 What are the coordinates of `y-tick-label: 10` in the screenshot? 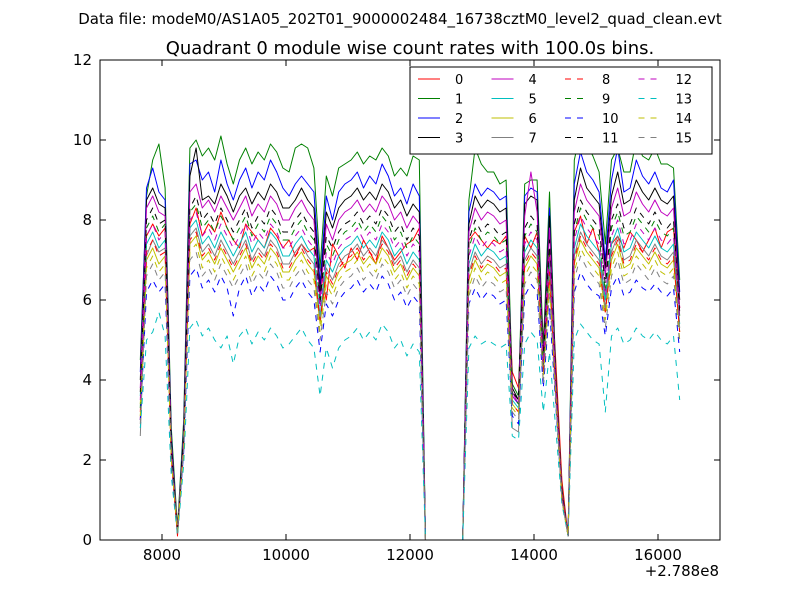 It's located at (82, 140).